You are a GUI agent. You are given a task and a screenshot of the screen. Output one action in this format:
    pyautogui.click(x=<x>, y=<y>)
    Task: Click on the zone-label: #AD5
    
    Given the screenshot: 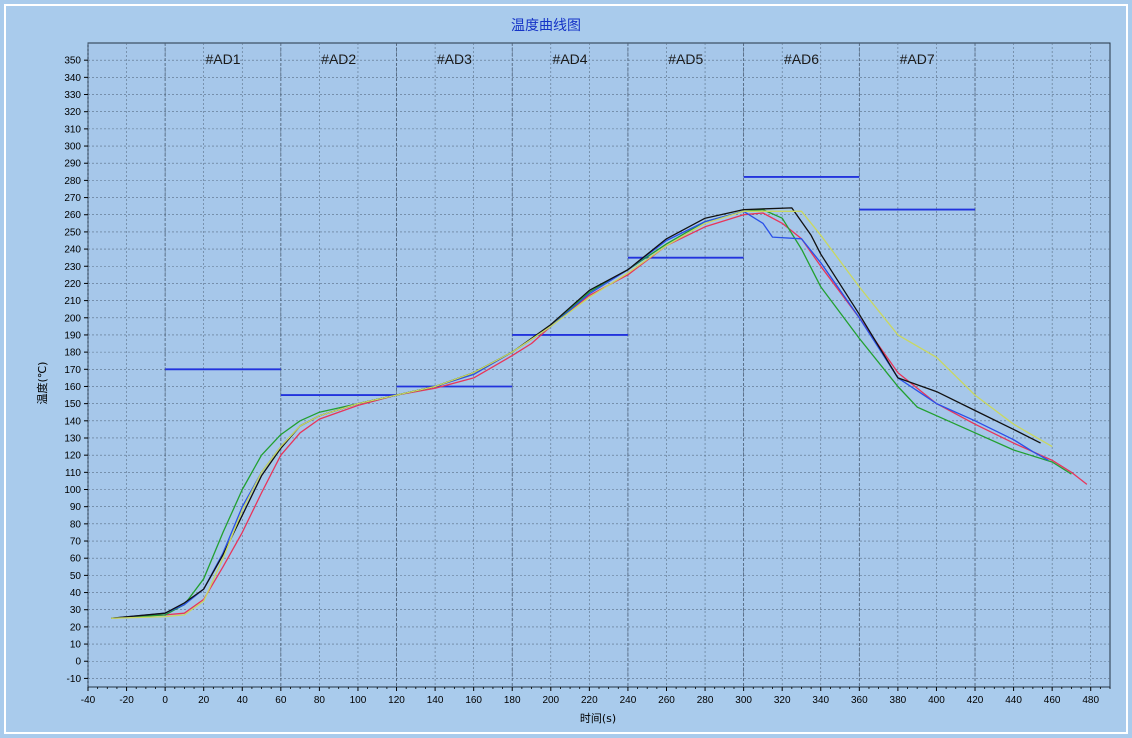 What is the action you would take?
    pyautogui.click(x=685, y=59)
    